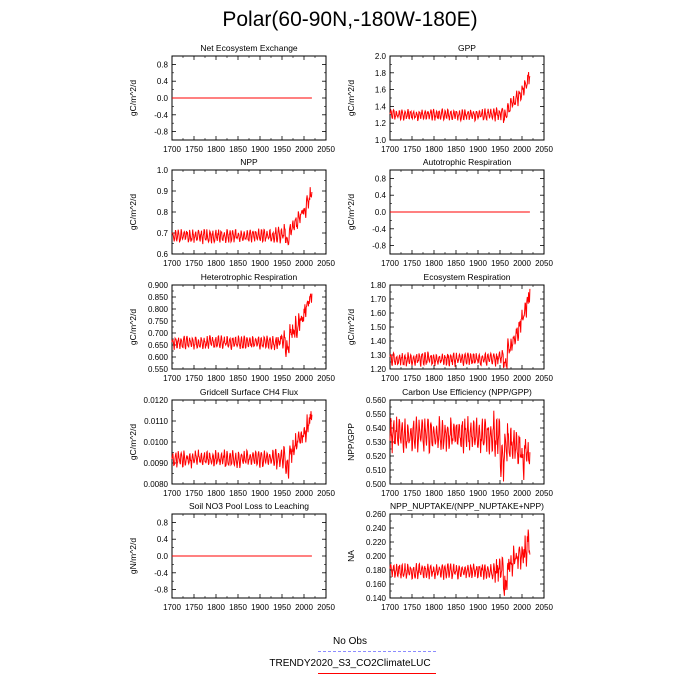 This screenshot has width=700, height=700. I want to click on y-axis-label: NA, so click(351, 556).